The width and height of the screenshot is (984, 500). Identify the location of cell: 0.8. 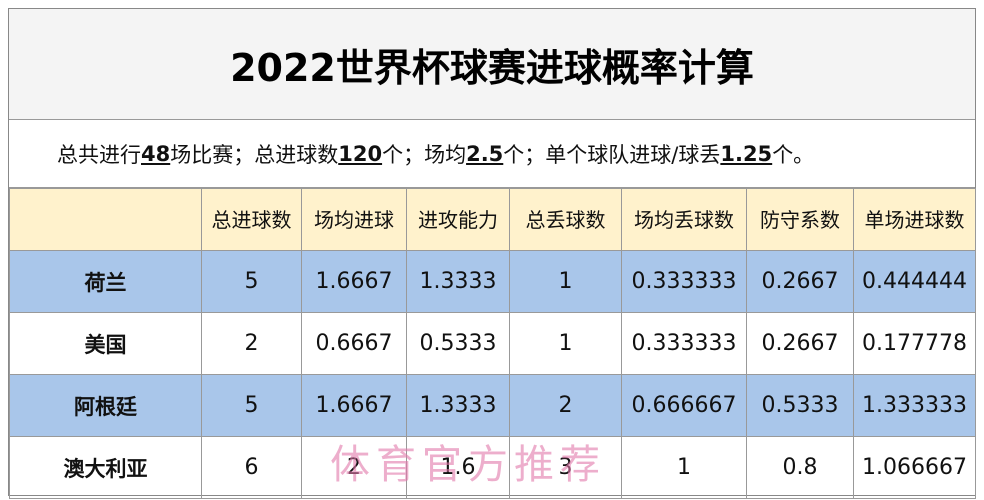
(800, 467).